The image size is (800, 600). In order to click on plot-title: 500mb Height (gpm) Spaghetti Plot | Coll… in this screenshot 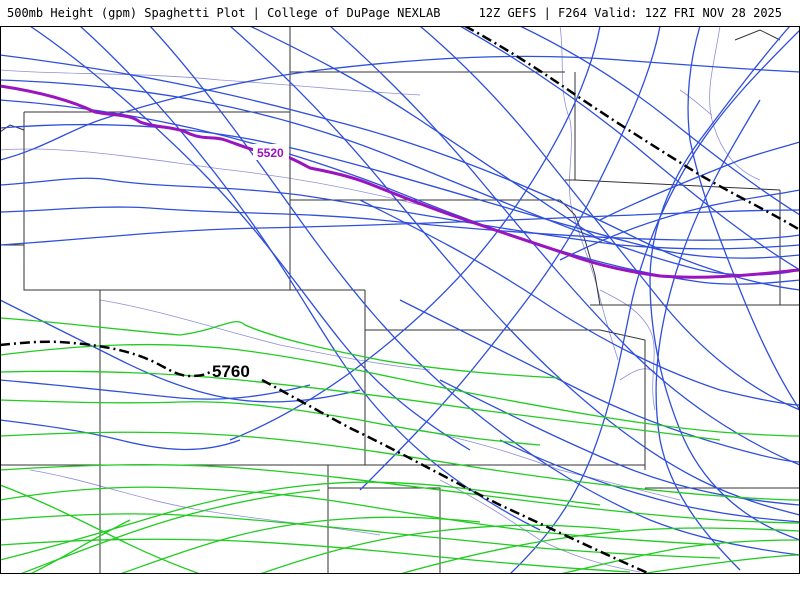, I will do `click(224, 13)`.